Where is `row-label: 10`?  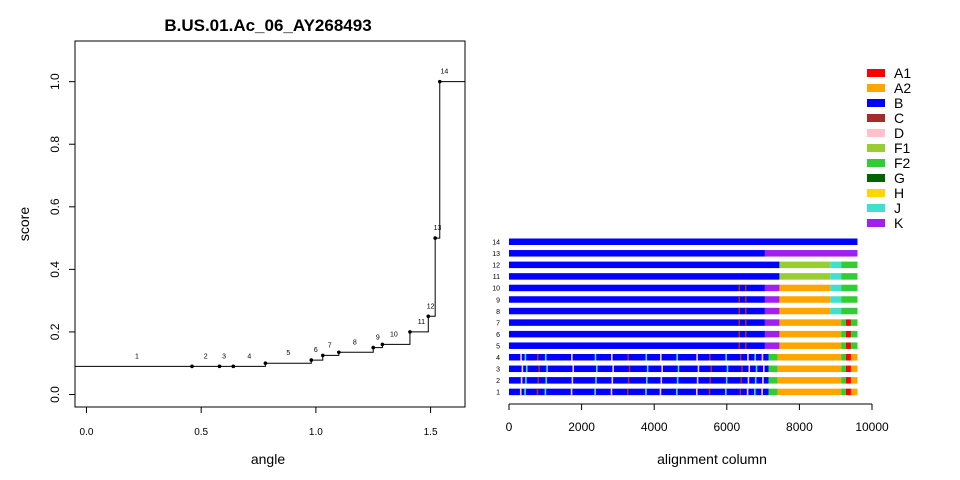 row-label: 10 is located at coordinates (496, 289).